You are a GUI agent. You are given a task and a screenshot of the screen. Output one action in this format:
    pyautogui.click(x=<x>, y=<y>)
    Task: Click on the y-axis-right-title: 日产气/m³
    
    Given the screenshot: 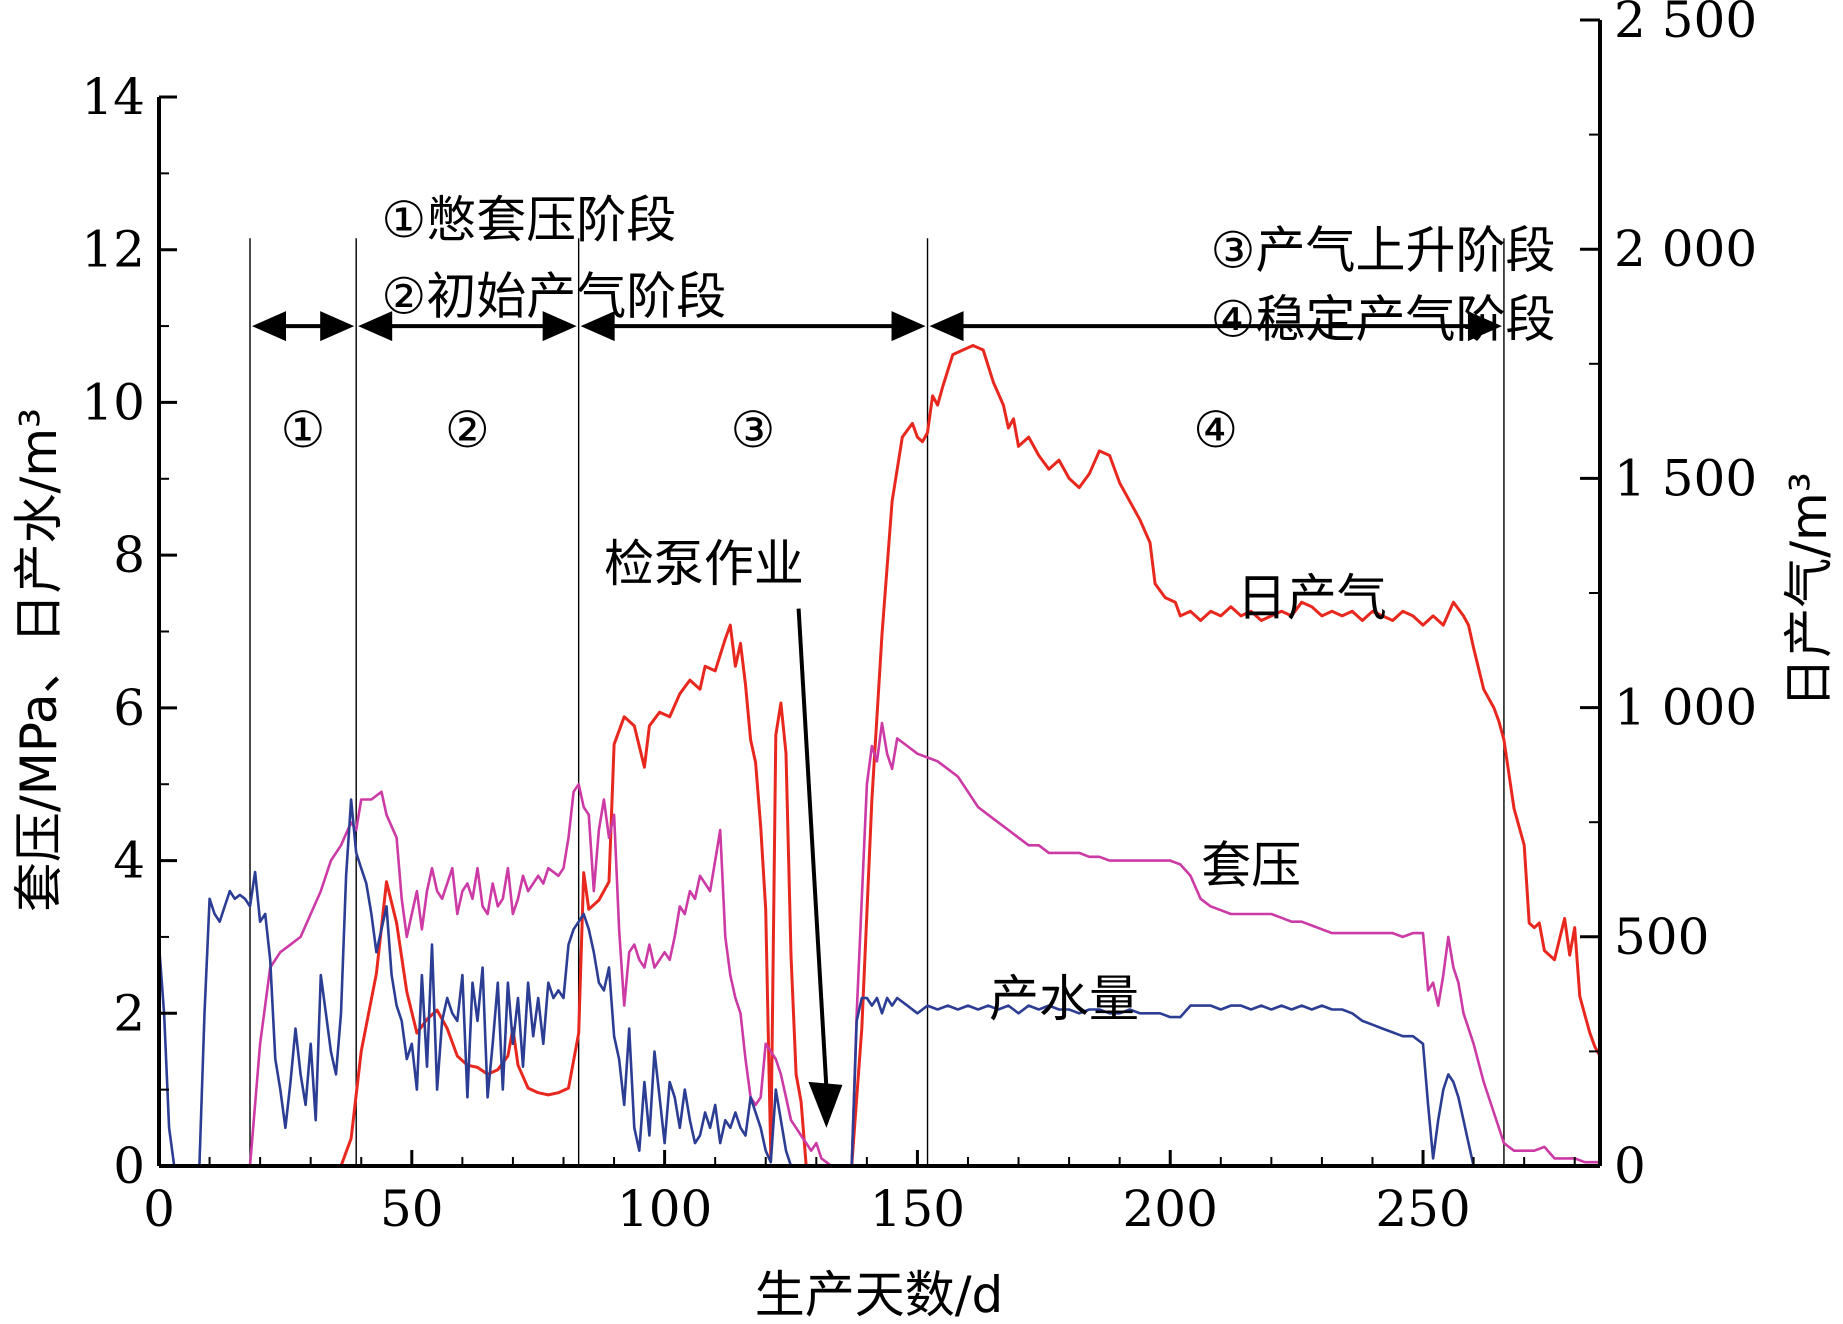 What is the action you would take?
    pyautogui.click(x=1809, y=590)
    